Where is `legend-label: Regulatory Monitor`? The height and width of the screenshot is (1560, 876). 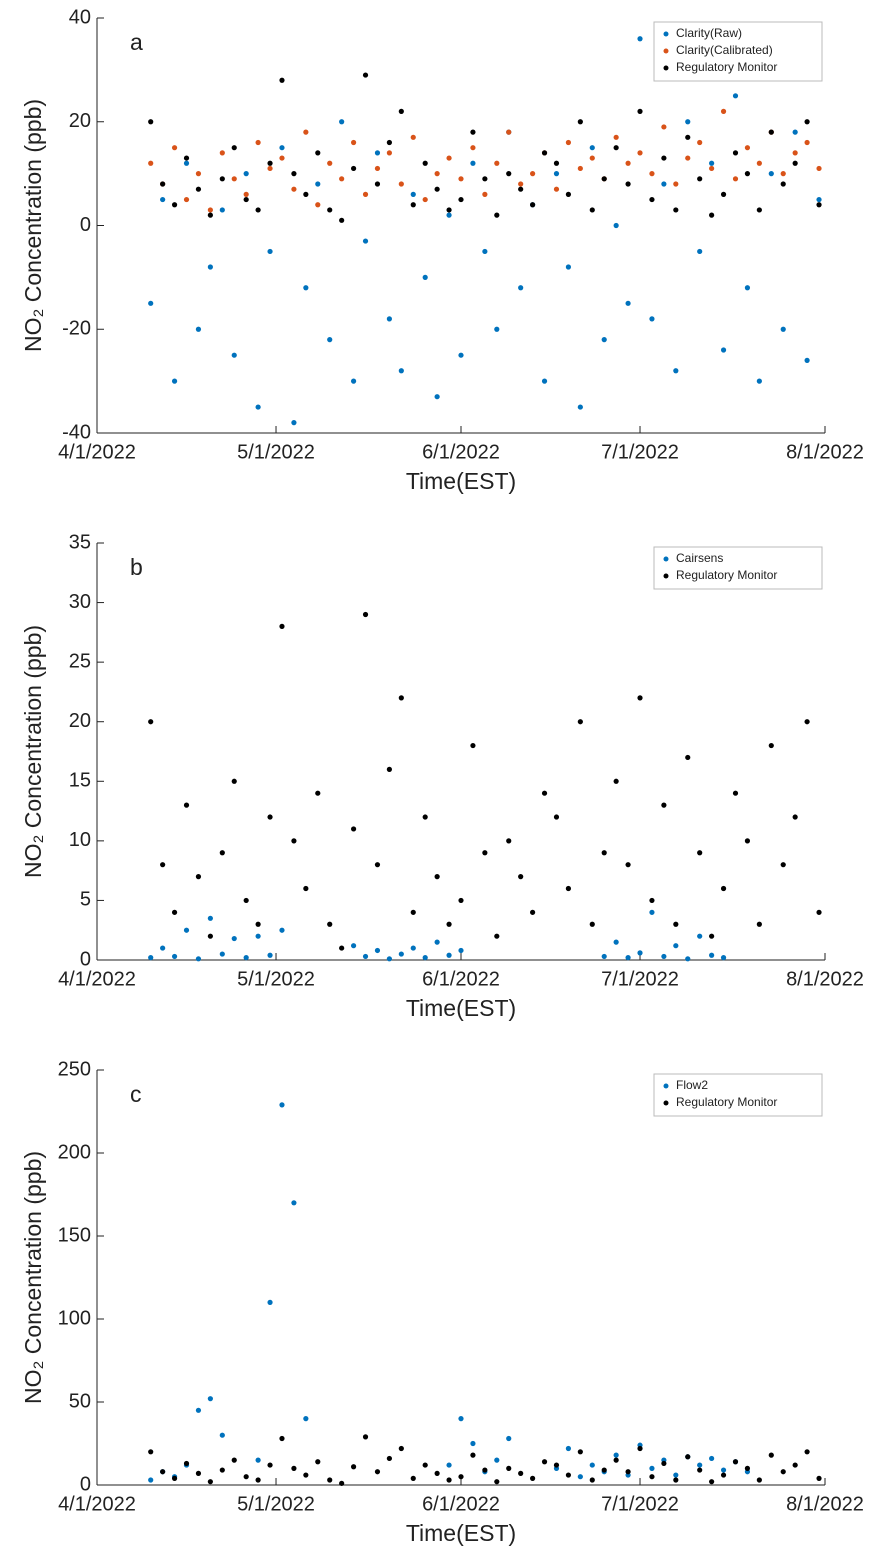 legend-label: Regulatory Monitor is located at coordinates (726, 575).